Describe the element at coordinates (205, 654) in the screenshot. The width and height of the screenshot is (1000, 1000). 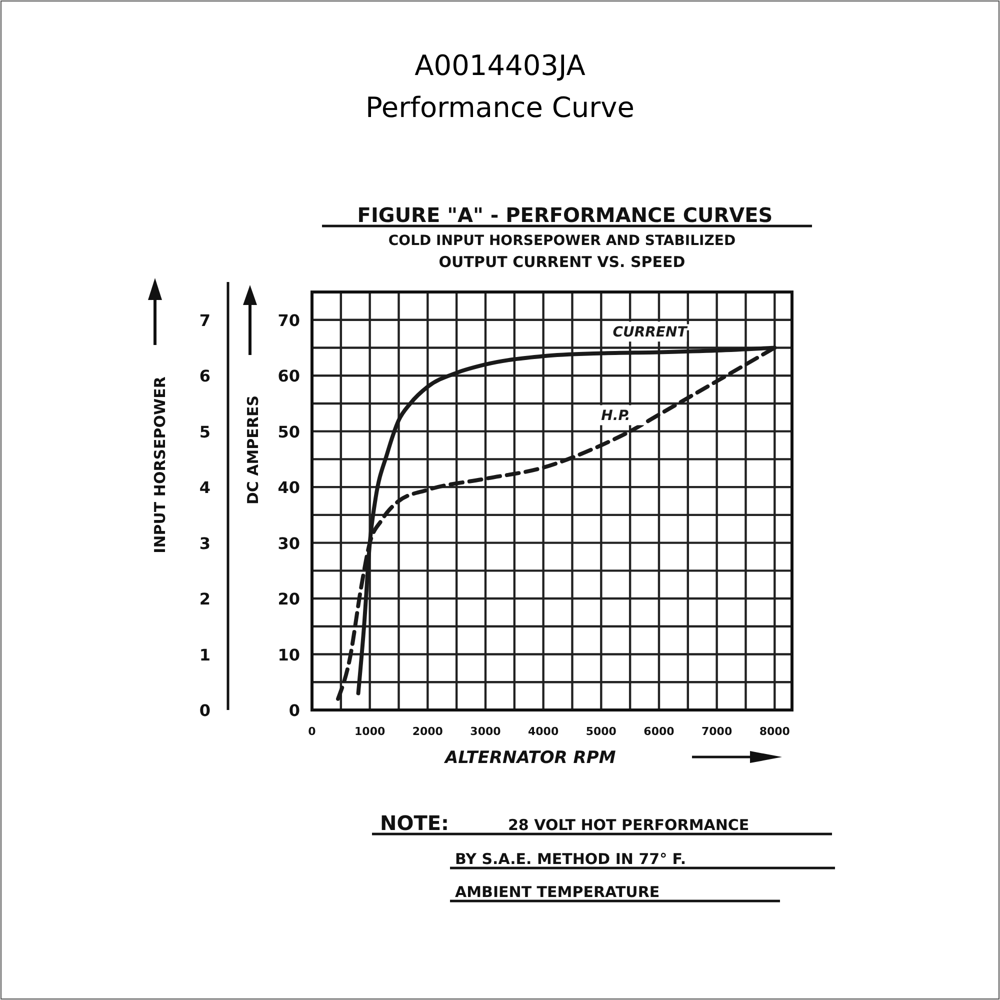
I see `y2-tick-label: 1` at that location.